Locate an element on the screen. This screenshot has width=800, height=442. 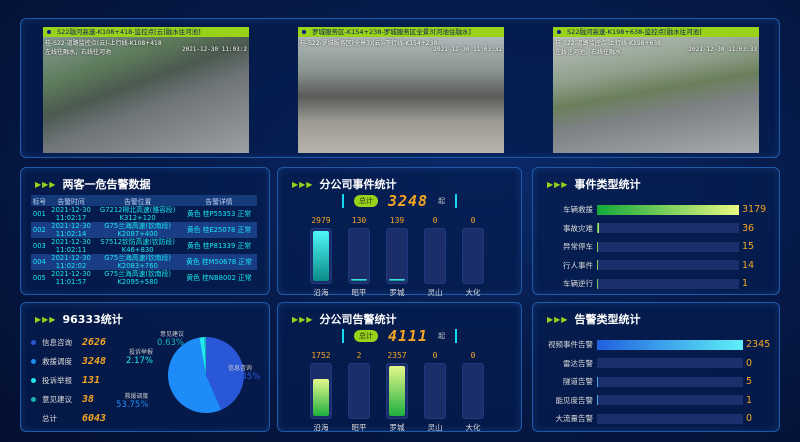
hbar-value: 0 is located at coordinates (749, 363).